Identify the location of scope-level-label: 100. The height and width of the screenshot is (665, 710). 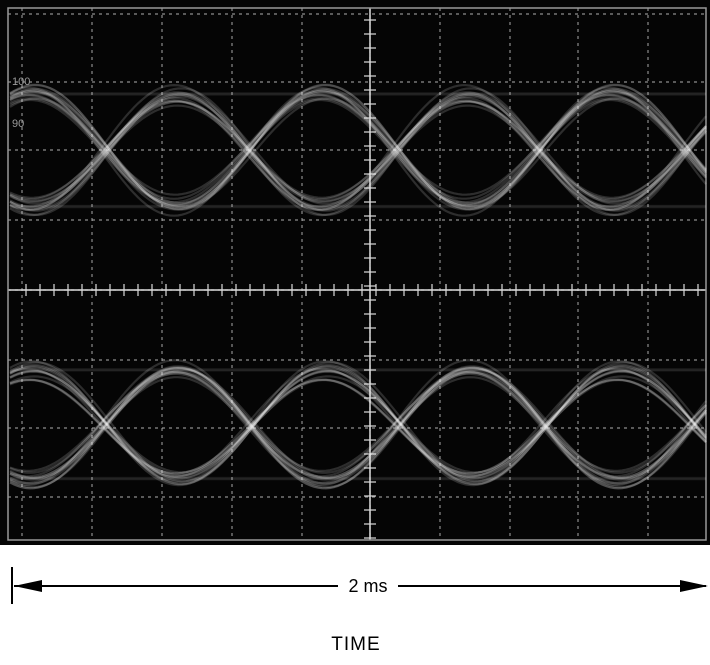
(21, 82).